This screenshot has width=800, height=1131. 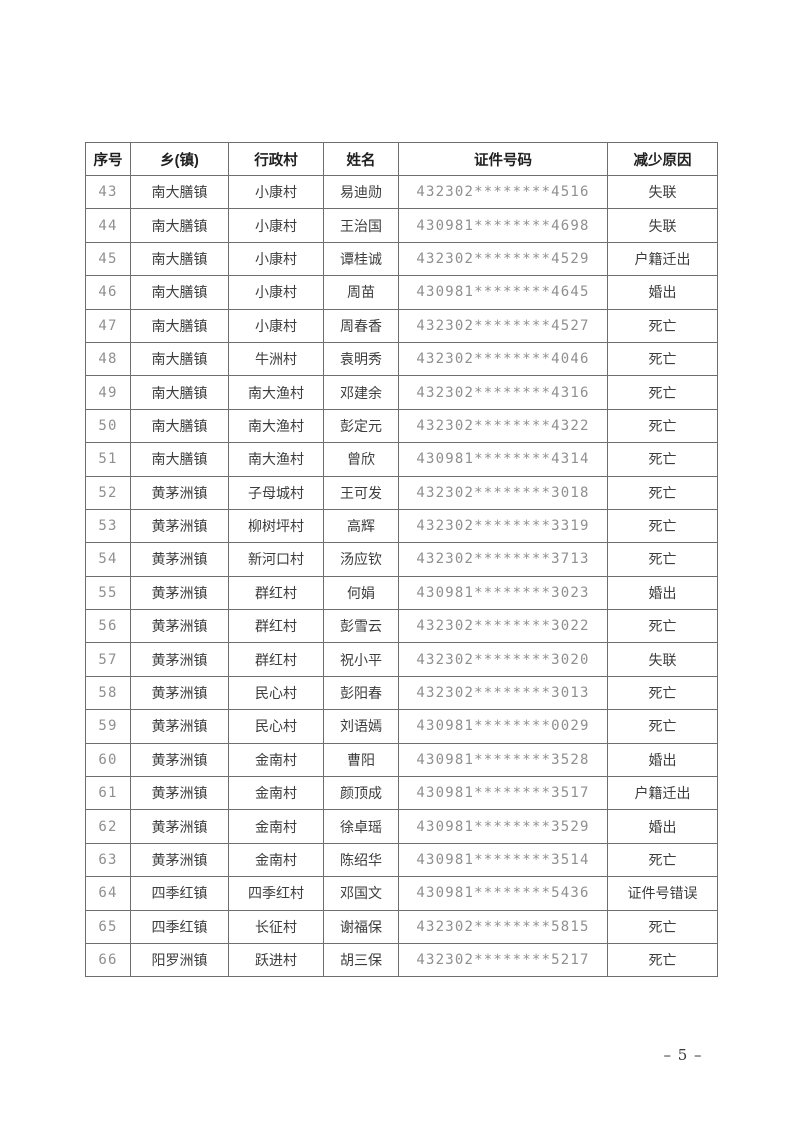 I want to click on cell-name: 陈绍华, so click(x=361, y=860).